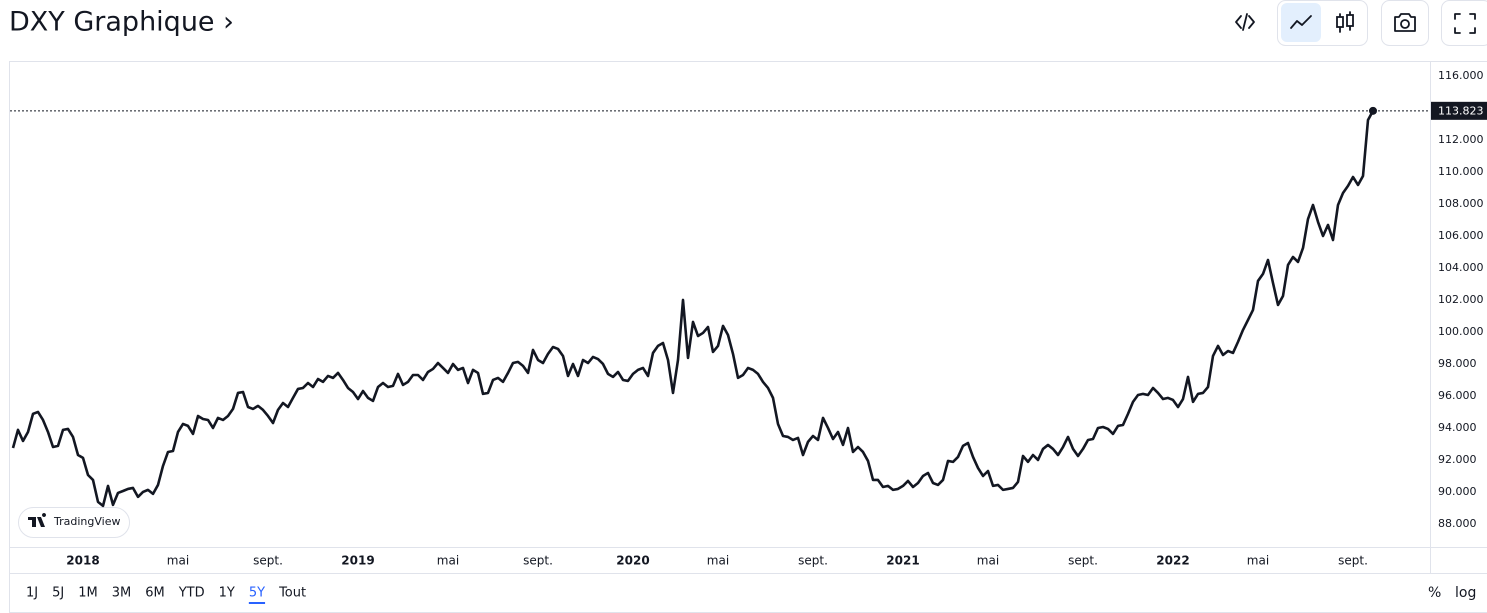 This screenshot has height=613, width=1487. I want to click on range-button: 6M, so click(155, 593).